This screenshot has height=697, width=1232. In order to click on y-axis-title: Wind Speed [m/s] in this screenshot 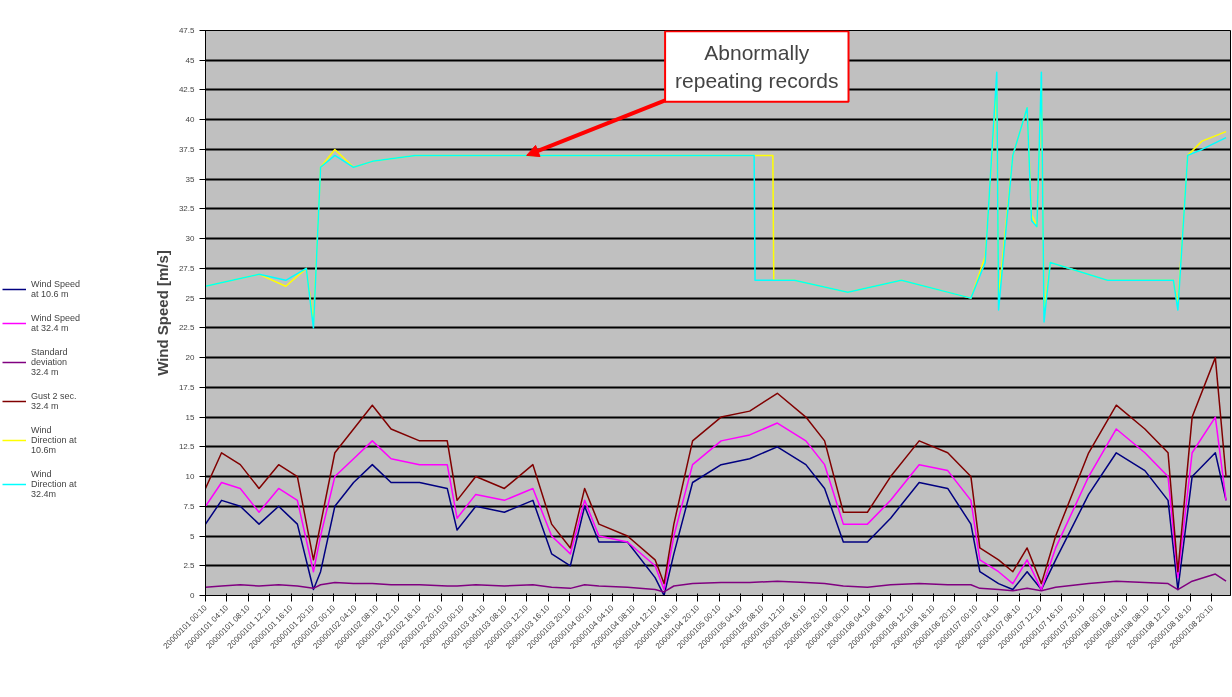, I will do `click(162, 313)`.